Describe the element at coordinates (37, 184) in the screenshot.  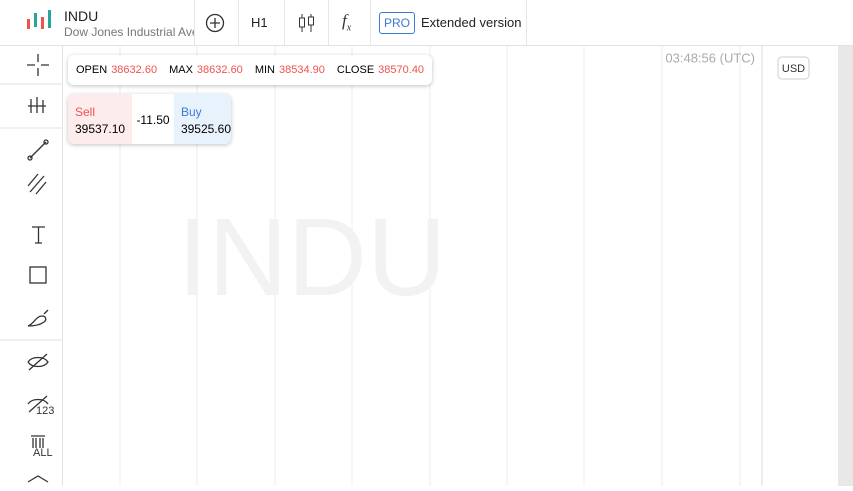
I see `fib-tool` at that location.